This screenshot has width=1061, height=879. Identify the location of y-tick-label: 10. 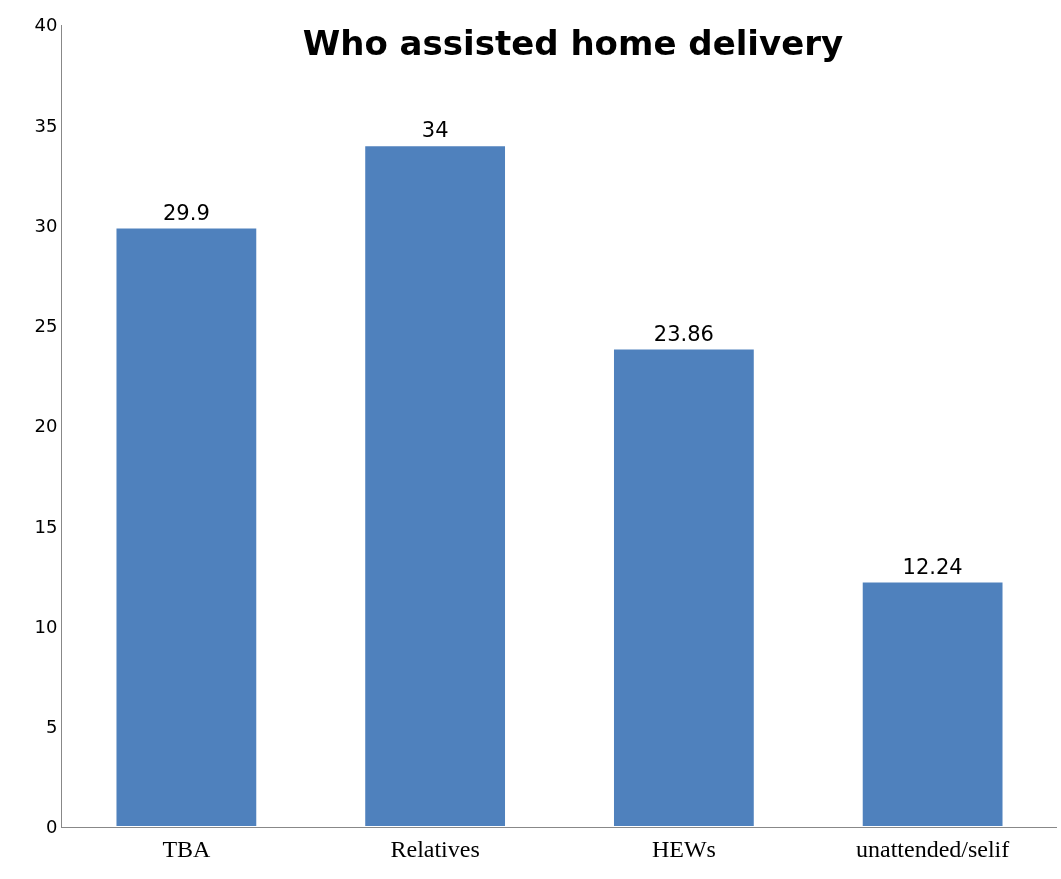
(46, 626).